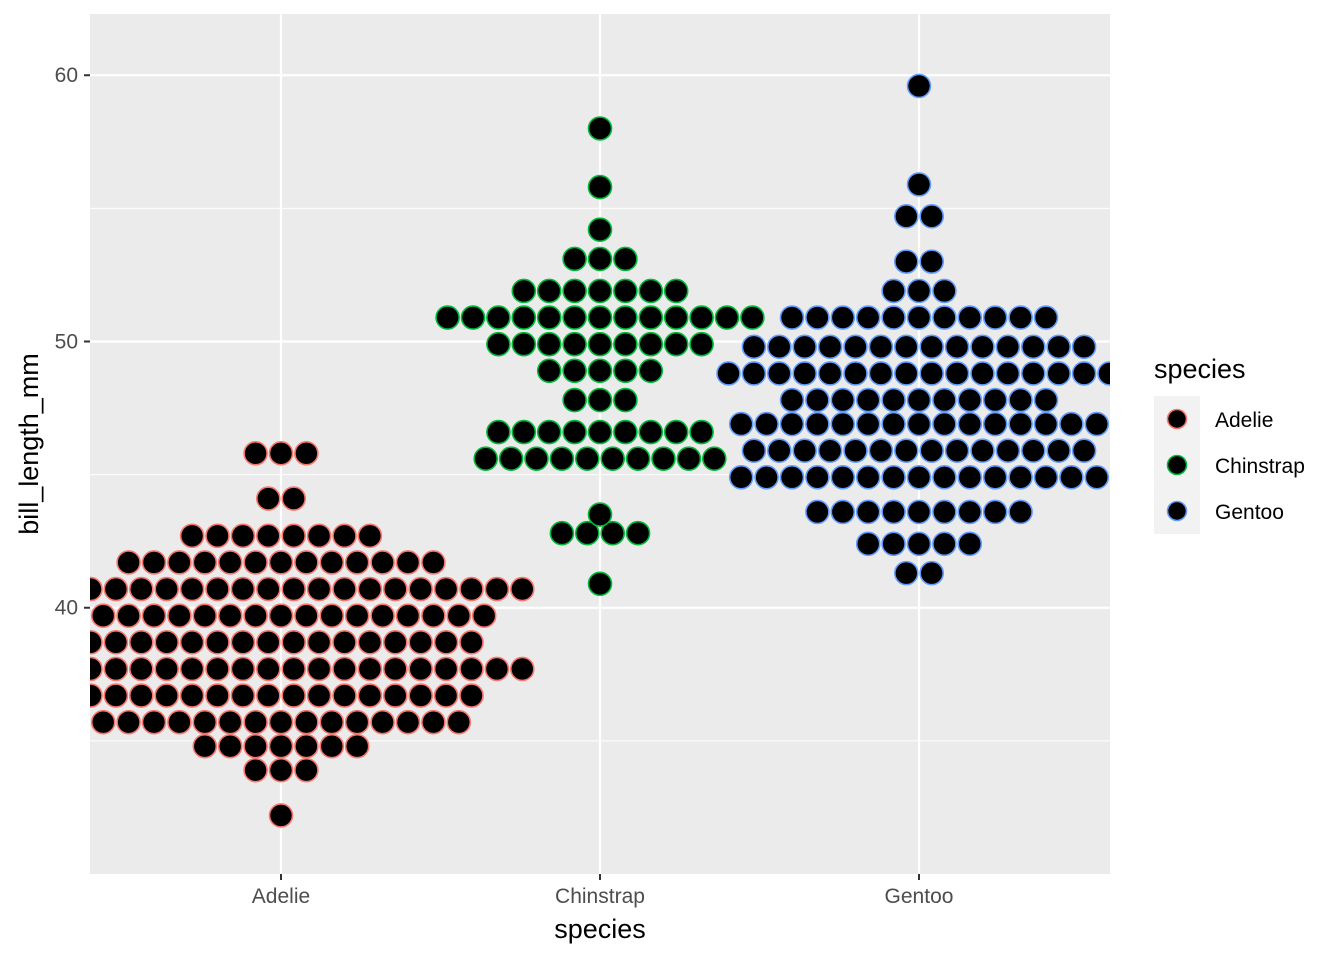 The width and height of the screenshot is (1344, 960). What do you see at coordinates (1229, 444) in the screenshot?
I see `legend: species Adelie Chinstrap Gentoo` at bounding box center [1229, 444].